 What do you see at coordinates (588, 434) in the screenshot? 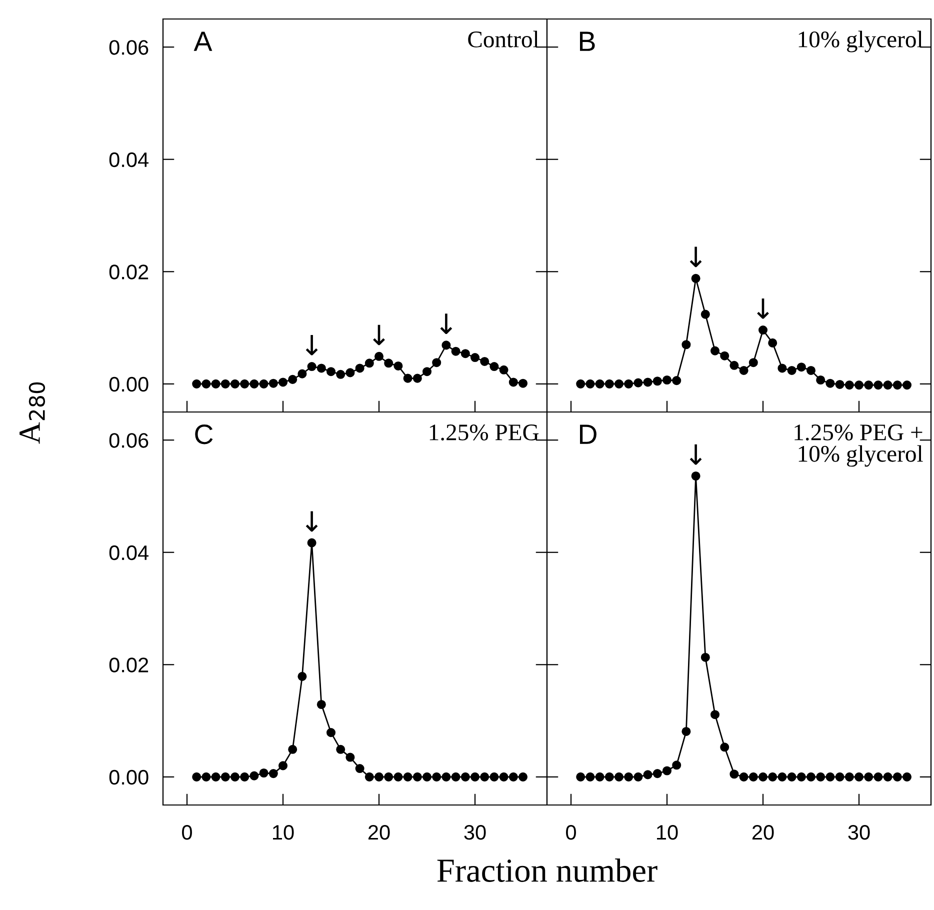
I see `chart-title: D` at bounding box center [588, 434].